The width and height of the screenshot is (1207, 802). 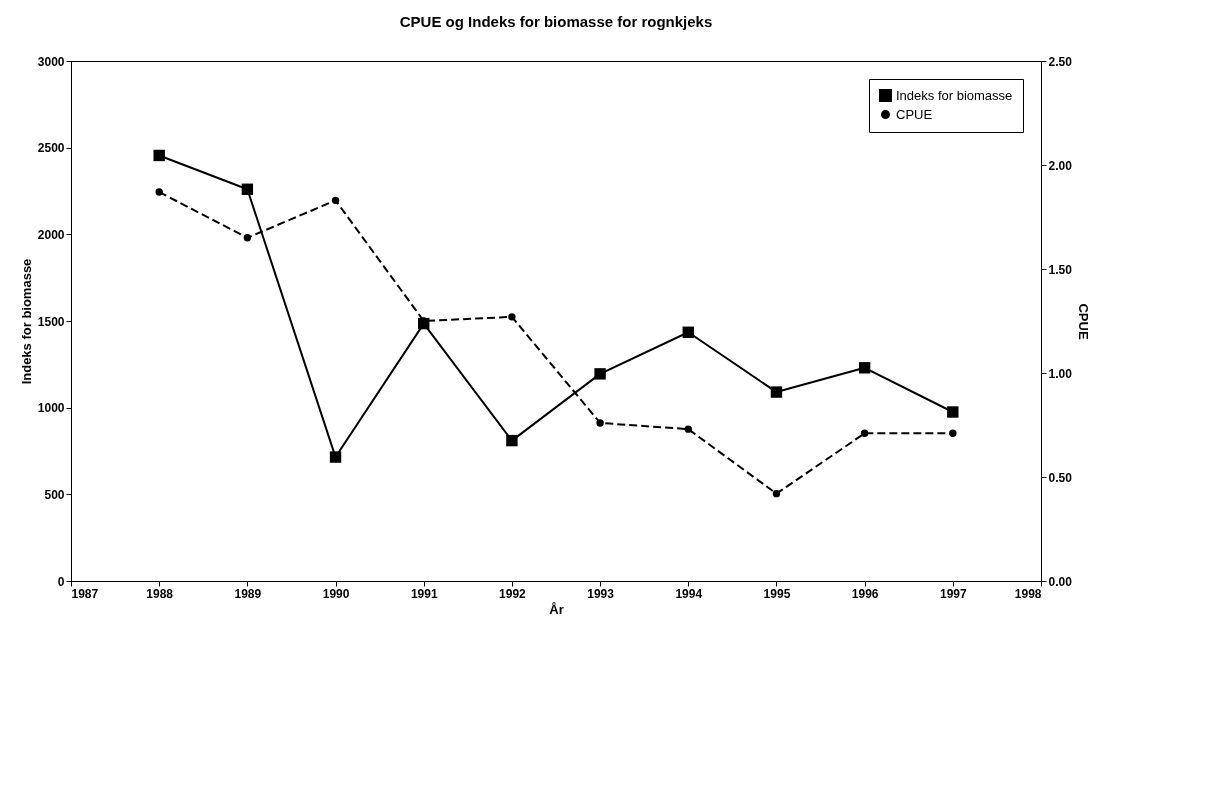 What do you see at coordinates (1060, 165) in the screenshot?
I see `y2-tick-label: 2.00` at bounding box center [1060, 165].